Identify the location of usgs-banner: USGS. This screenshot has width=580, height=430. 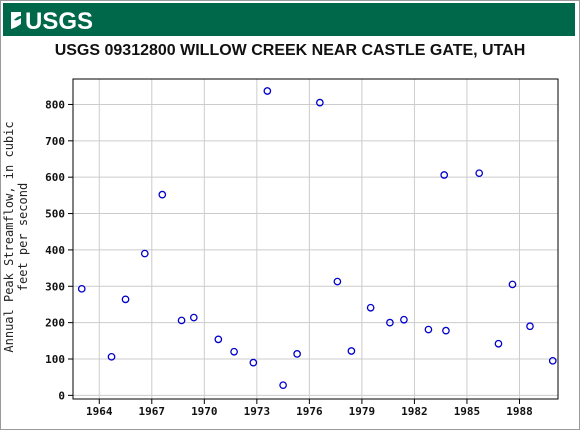
(289, 19).